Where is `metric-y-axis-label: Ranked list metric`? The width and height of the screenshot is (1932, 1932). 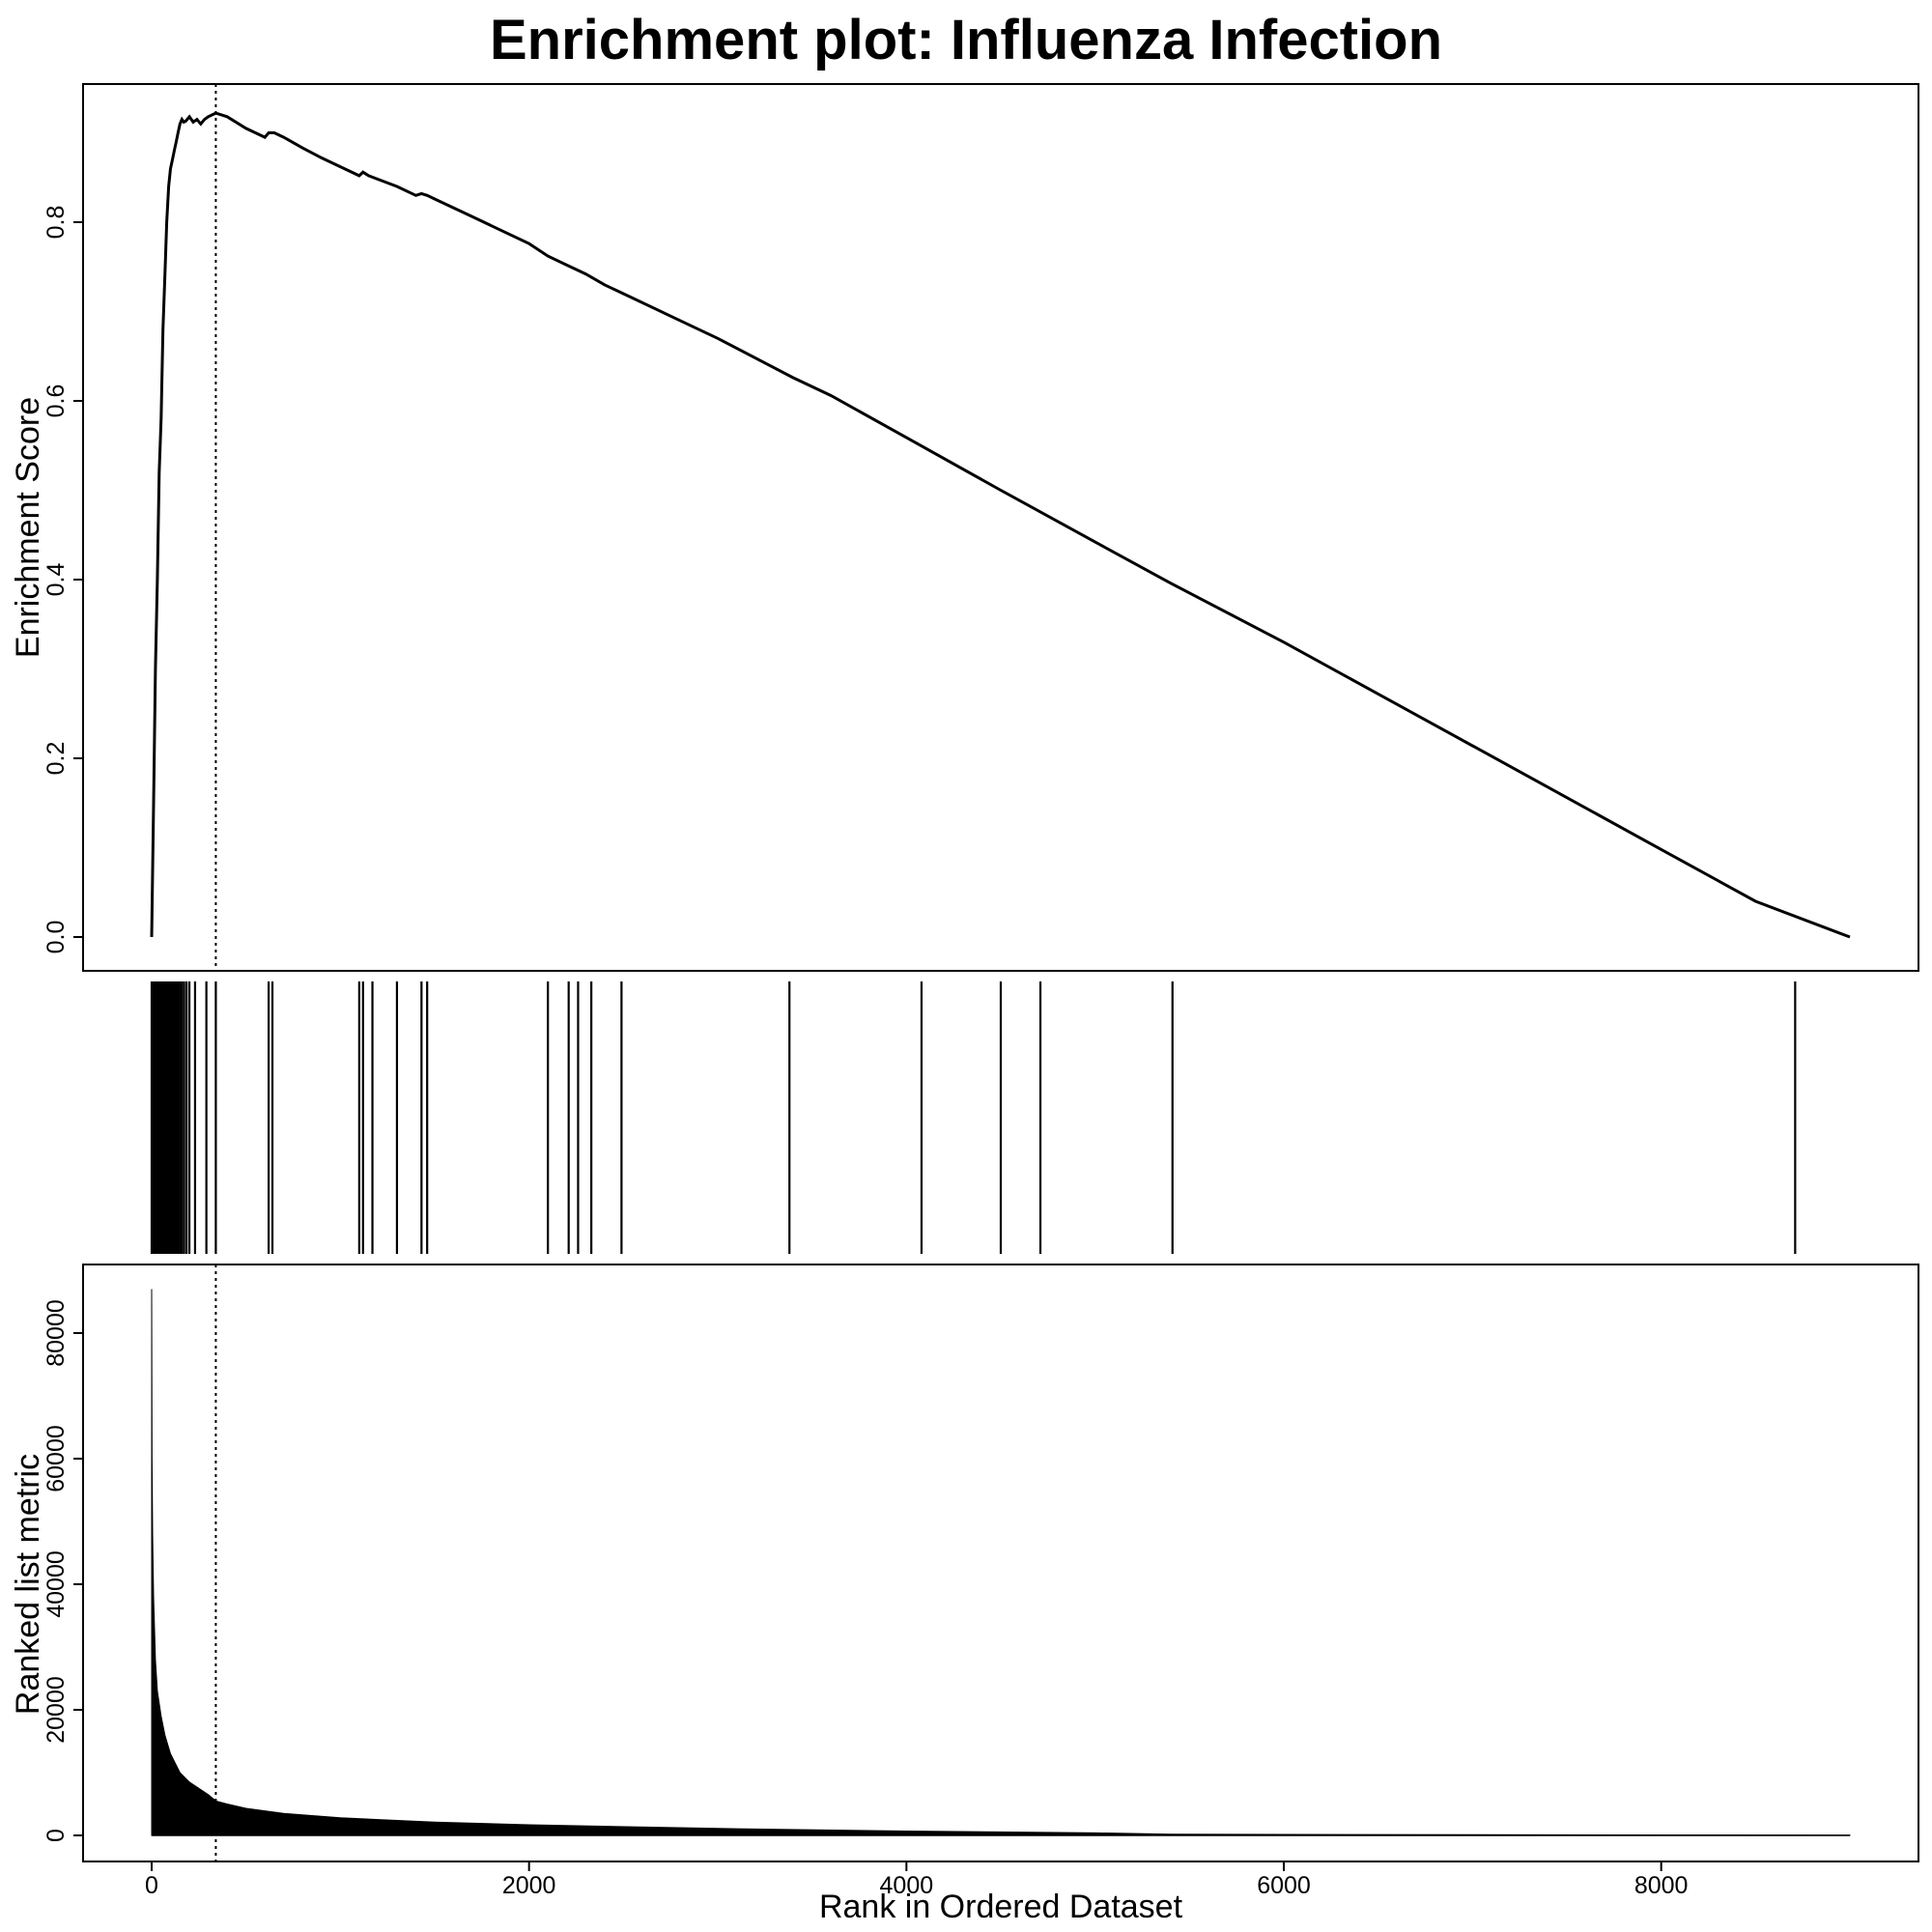 metric-y-axis-label: Ranked list metric is located at coordinates (28, 1584).